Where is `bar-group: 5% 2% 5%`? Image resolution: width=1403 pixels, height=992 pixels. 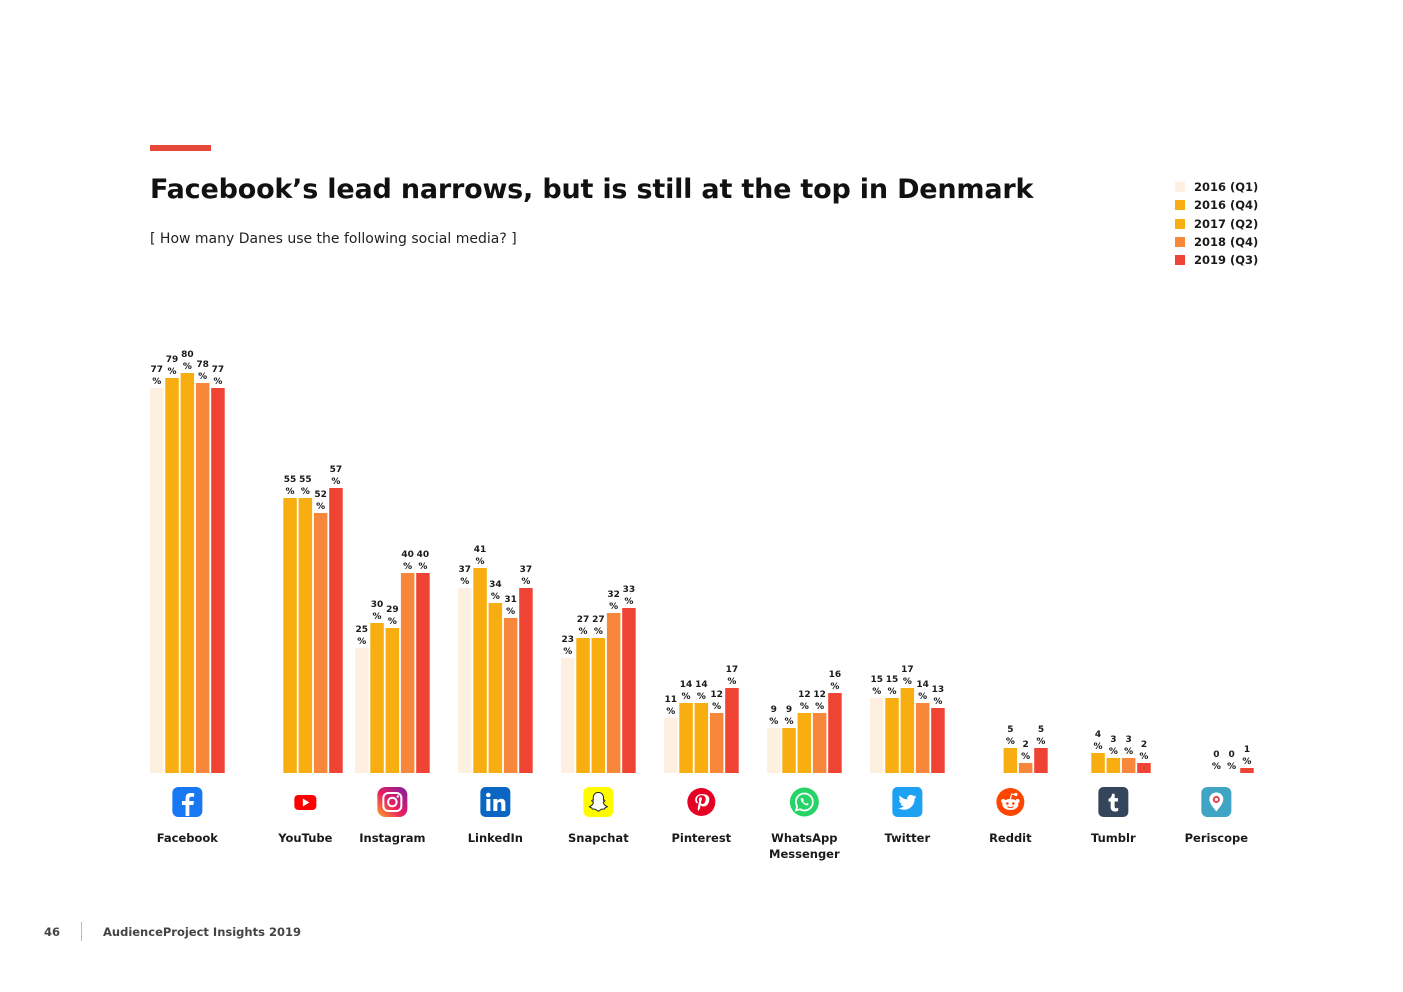 bar-group: 5% 2% 5% is located at coordinates (1025, 749).